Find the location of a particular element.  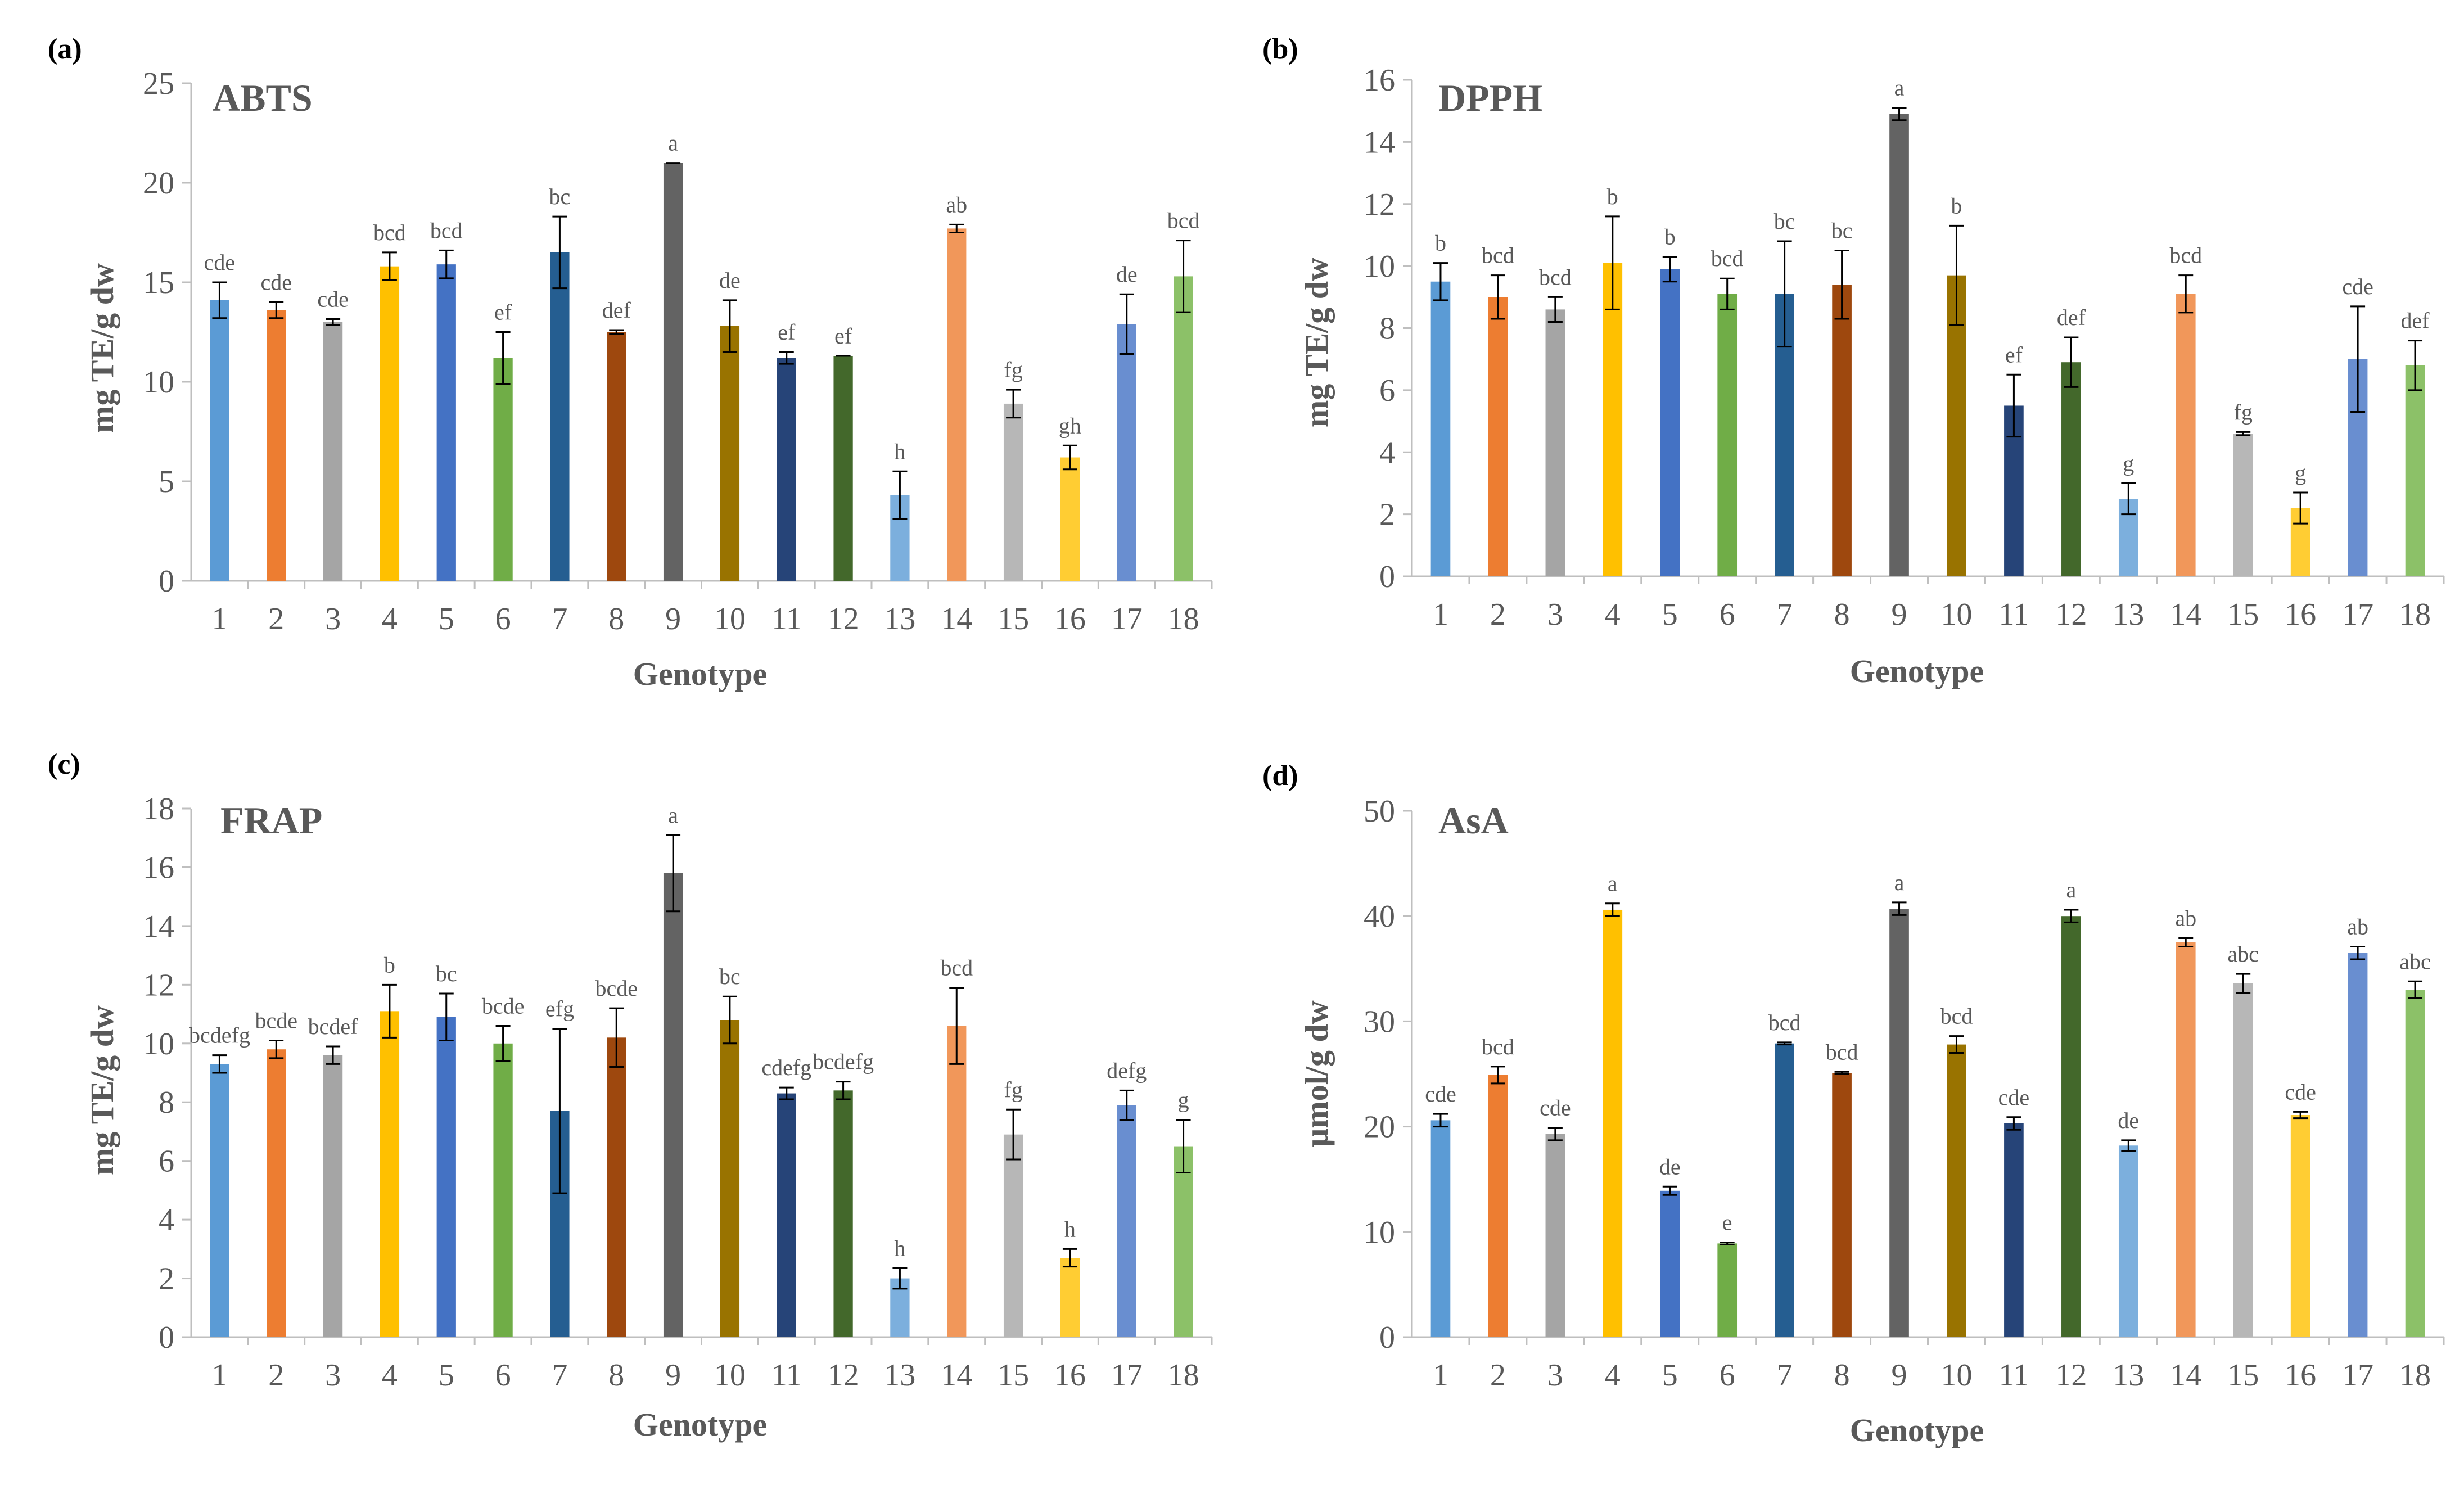

significance-letter: bcde is located at coordinates (616, 988).